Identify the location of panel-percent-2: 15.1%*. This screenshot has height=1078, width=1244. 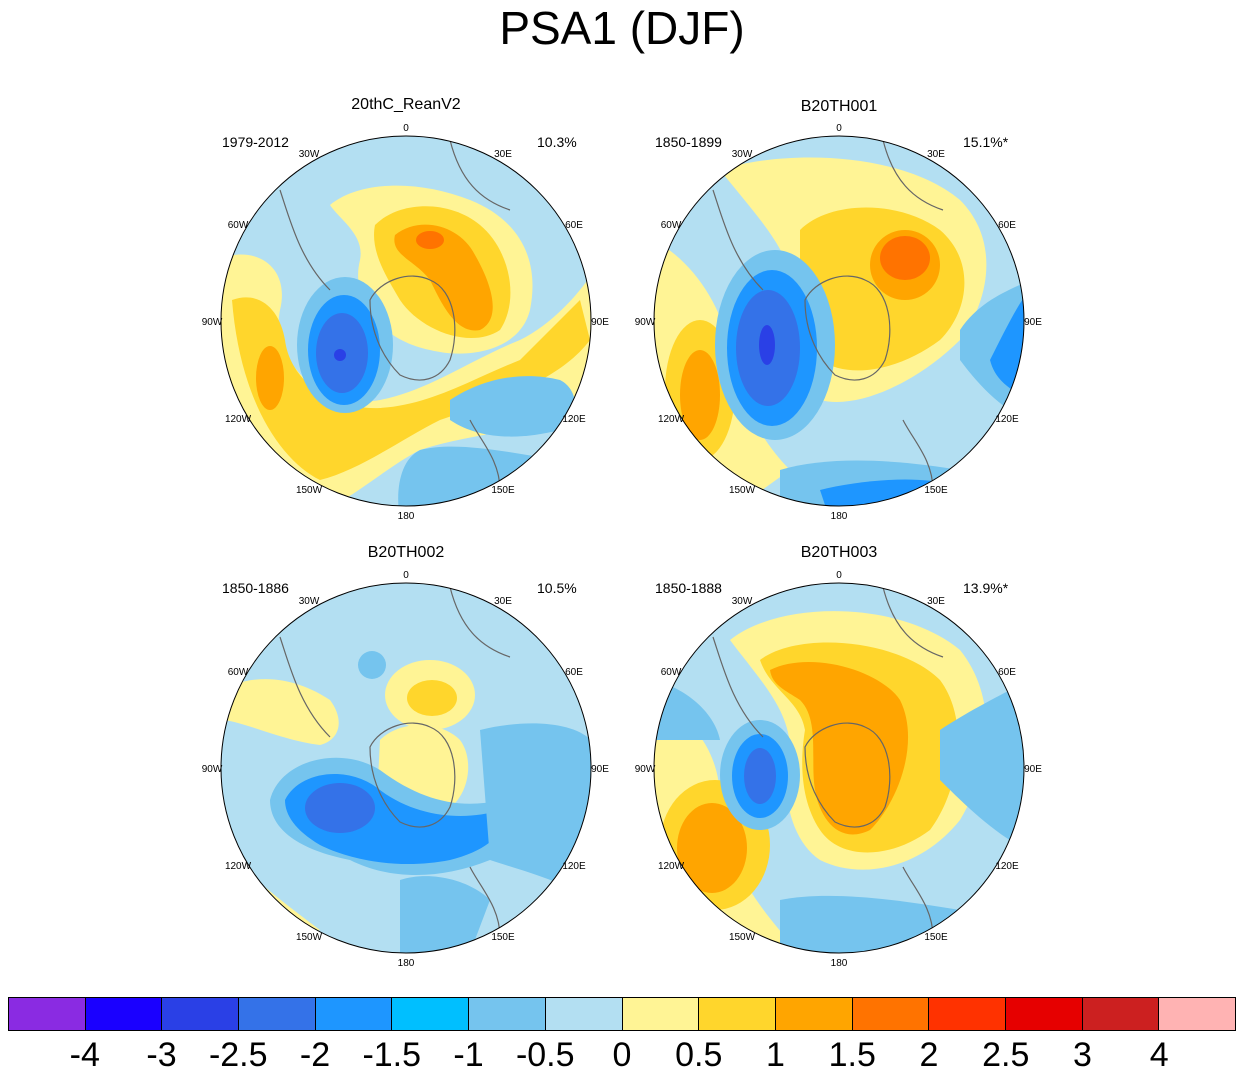
(986, 142).